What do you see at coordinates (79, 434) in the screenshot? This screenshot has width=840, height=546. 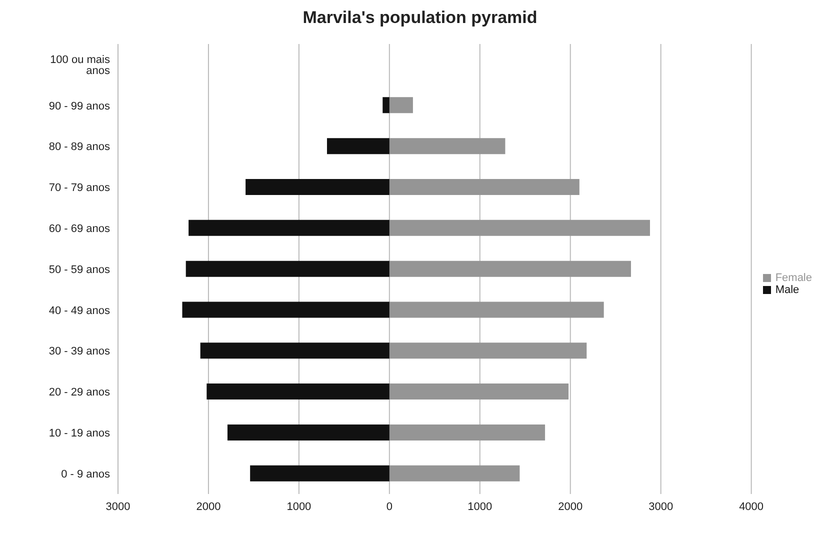 I see `y-tick-label: 10 - 19 anos` at bounding box center [79, 434].